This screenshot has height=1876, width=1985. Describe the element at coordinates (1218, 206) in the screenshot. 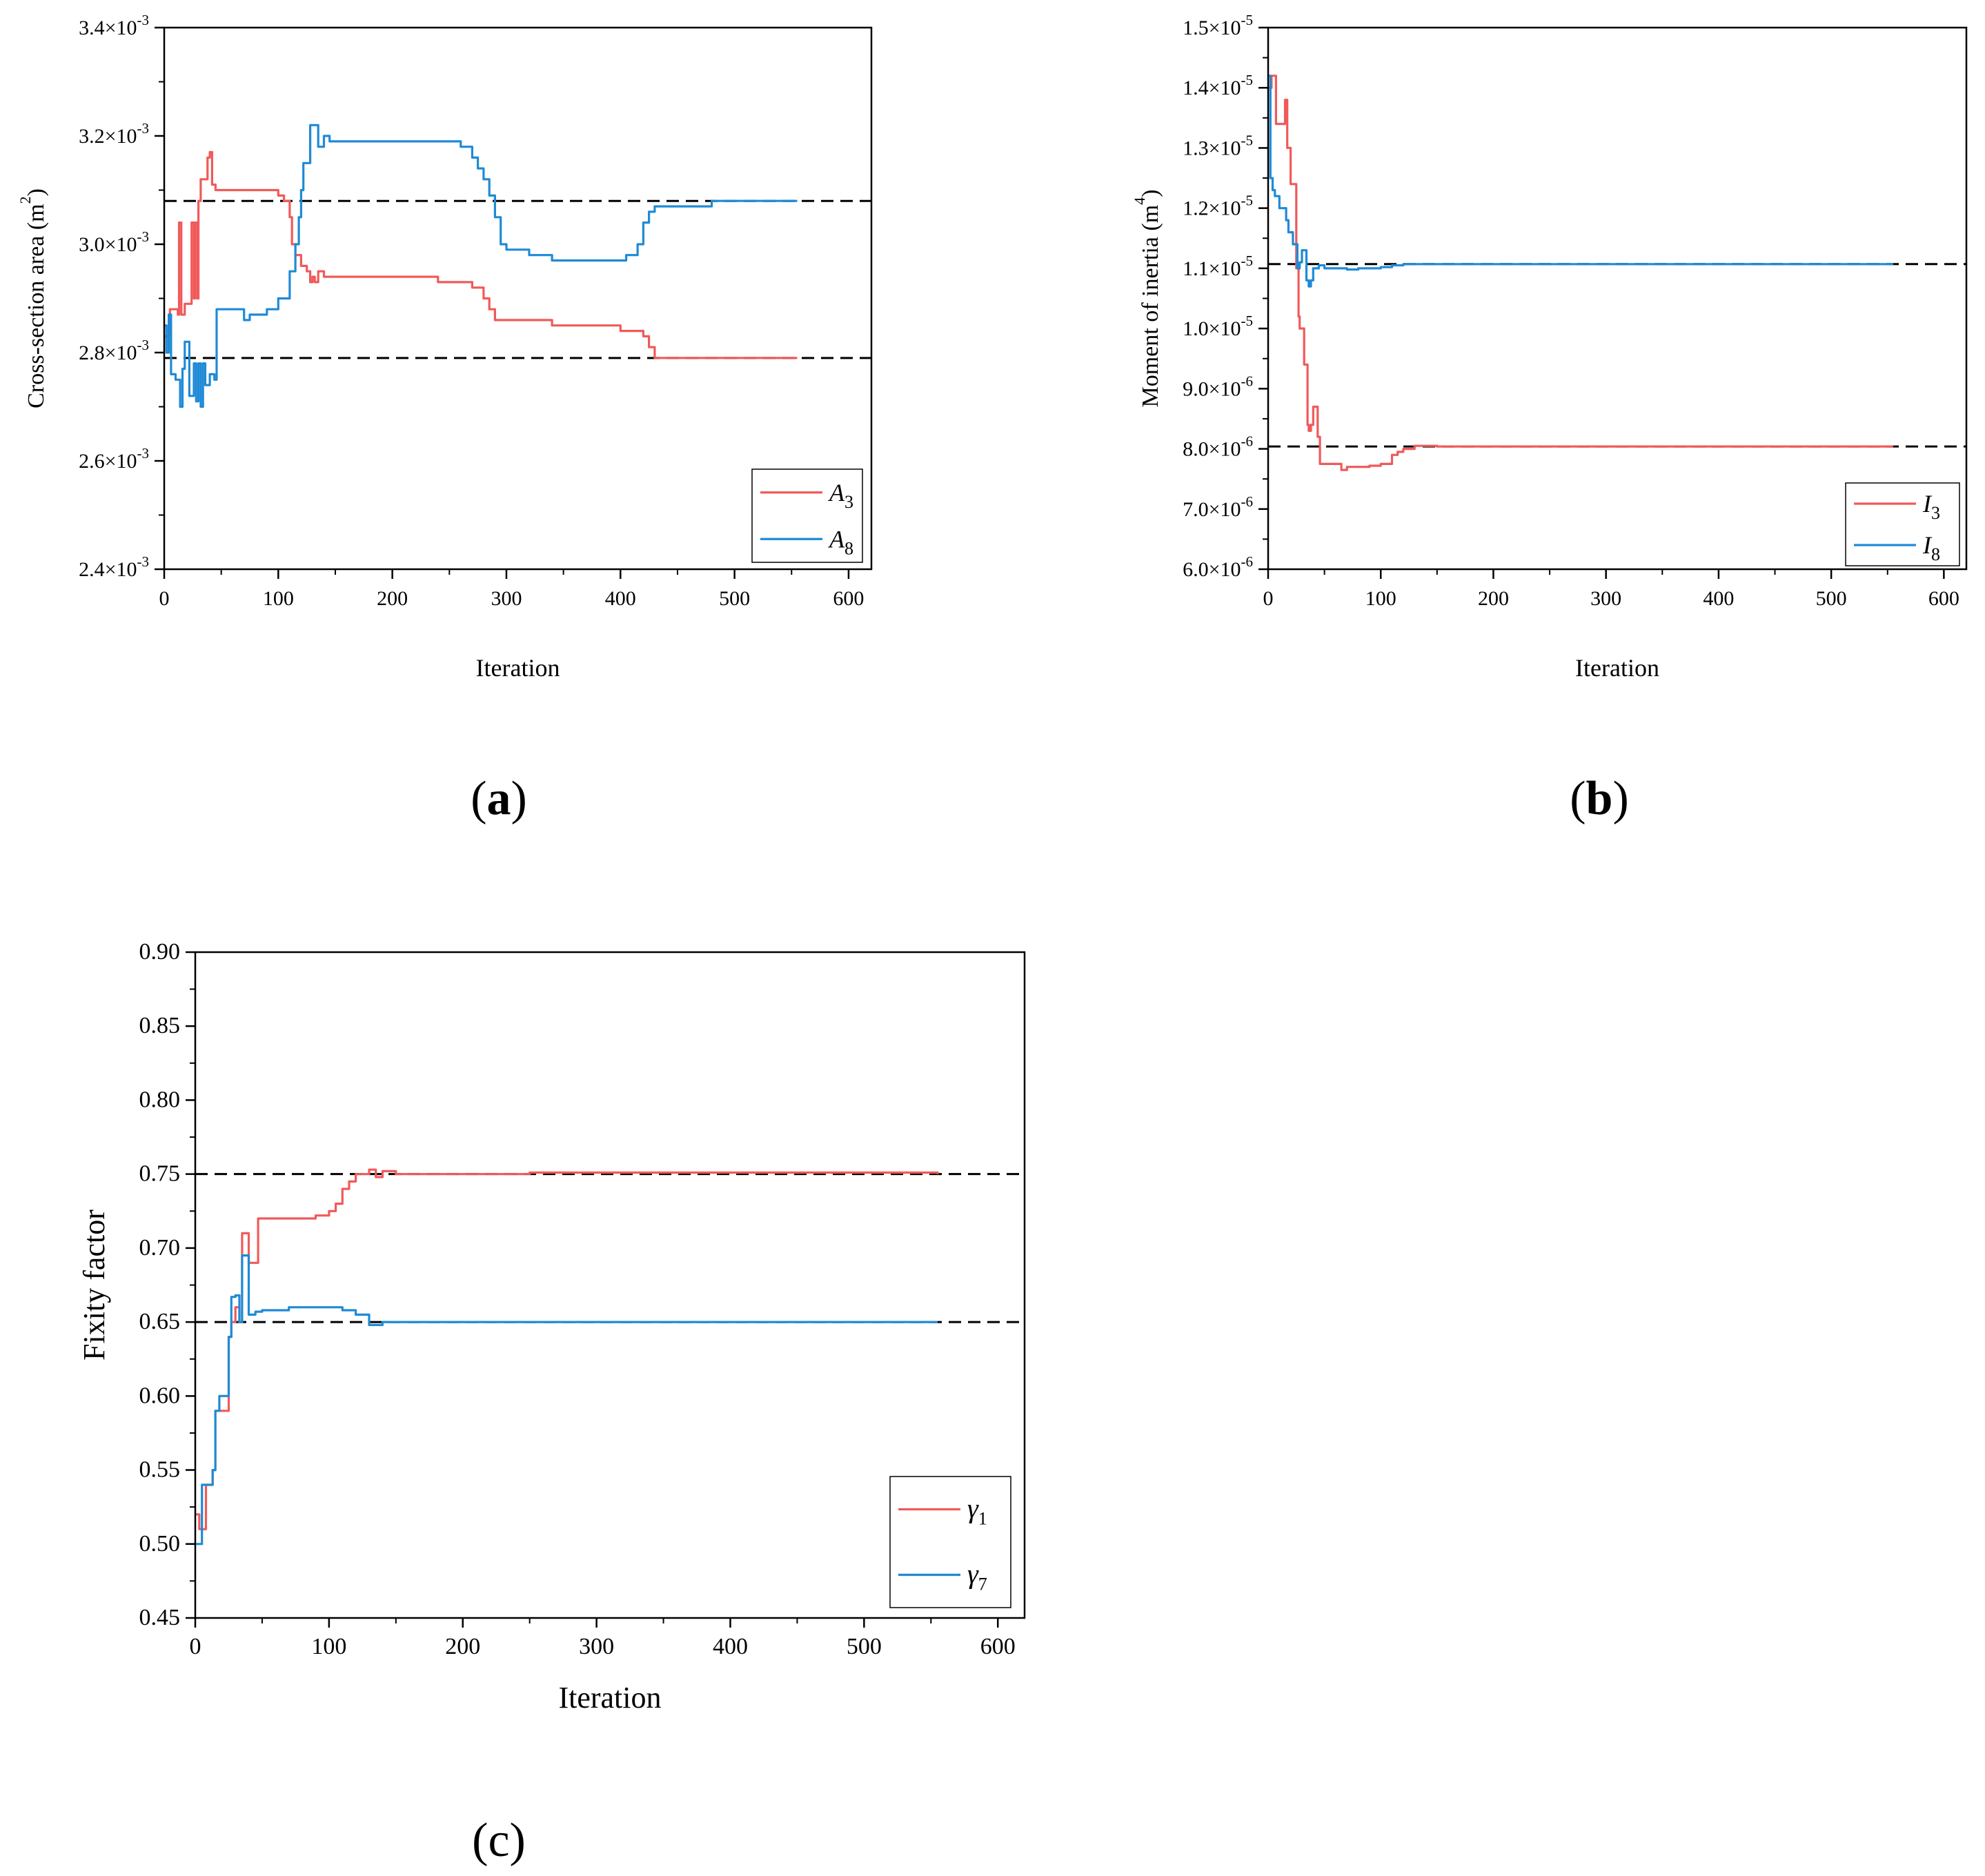

I see `y-tick-label: 1.2×10⁻⁵` at that location.